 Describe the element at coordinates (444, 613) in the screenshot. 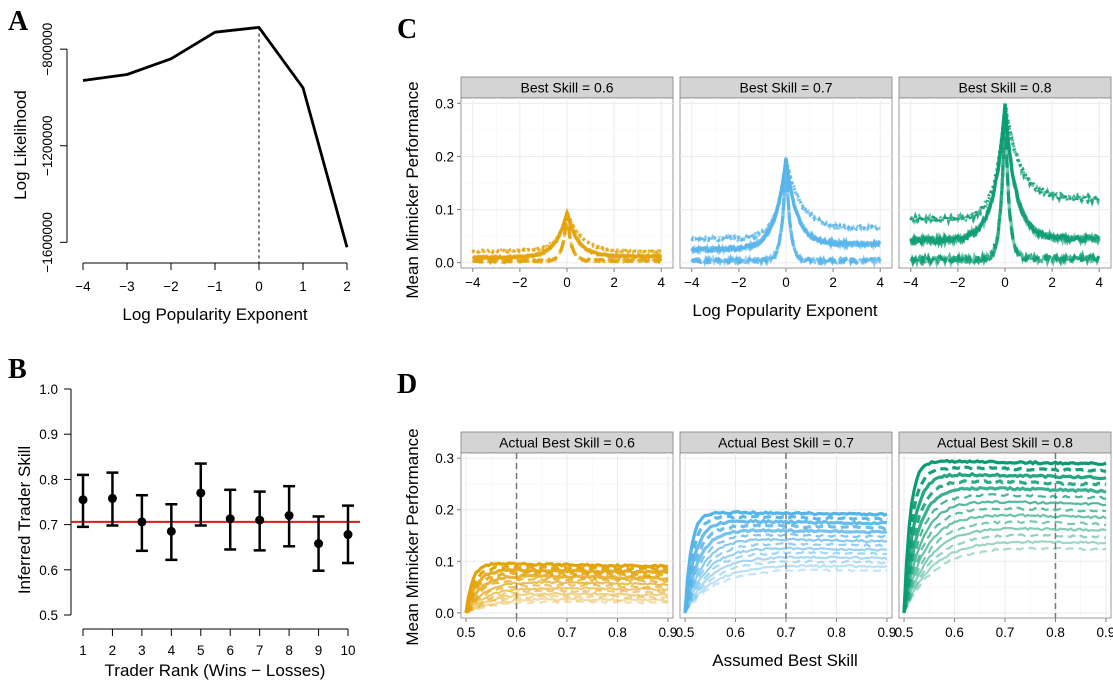

I see `y-tick-label: 0.0` at that location.